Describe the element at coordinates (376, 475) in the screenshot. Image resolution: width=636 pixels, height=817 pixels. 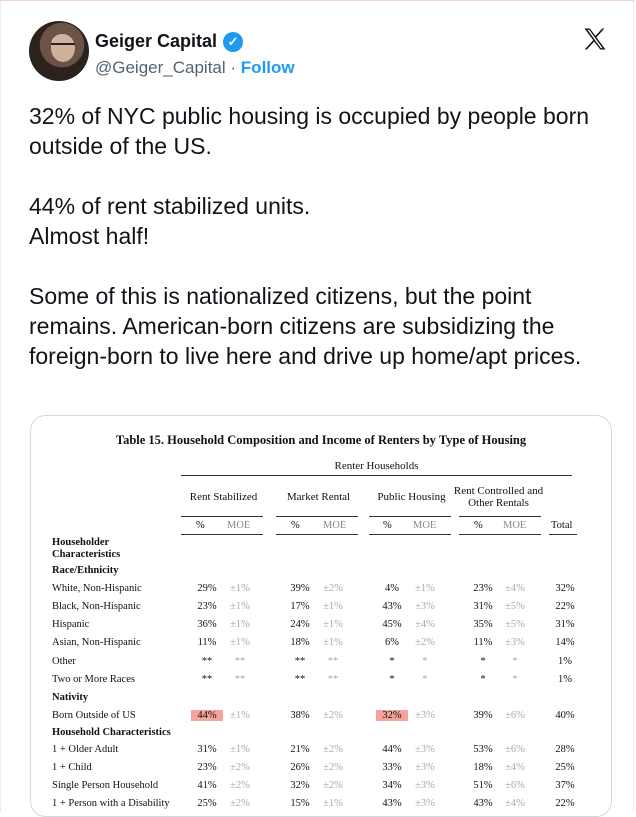
I see `renter-header-rule` at that location.